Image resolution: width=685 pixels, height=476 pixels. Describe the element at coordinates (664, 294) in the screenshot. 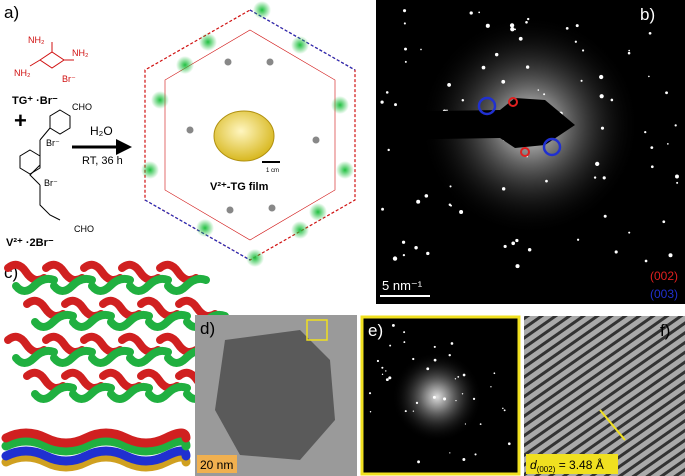

I see `plane-label: (003)` at that location.